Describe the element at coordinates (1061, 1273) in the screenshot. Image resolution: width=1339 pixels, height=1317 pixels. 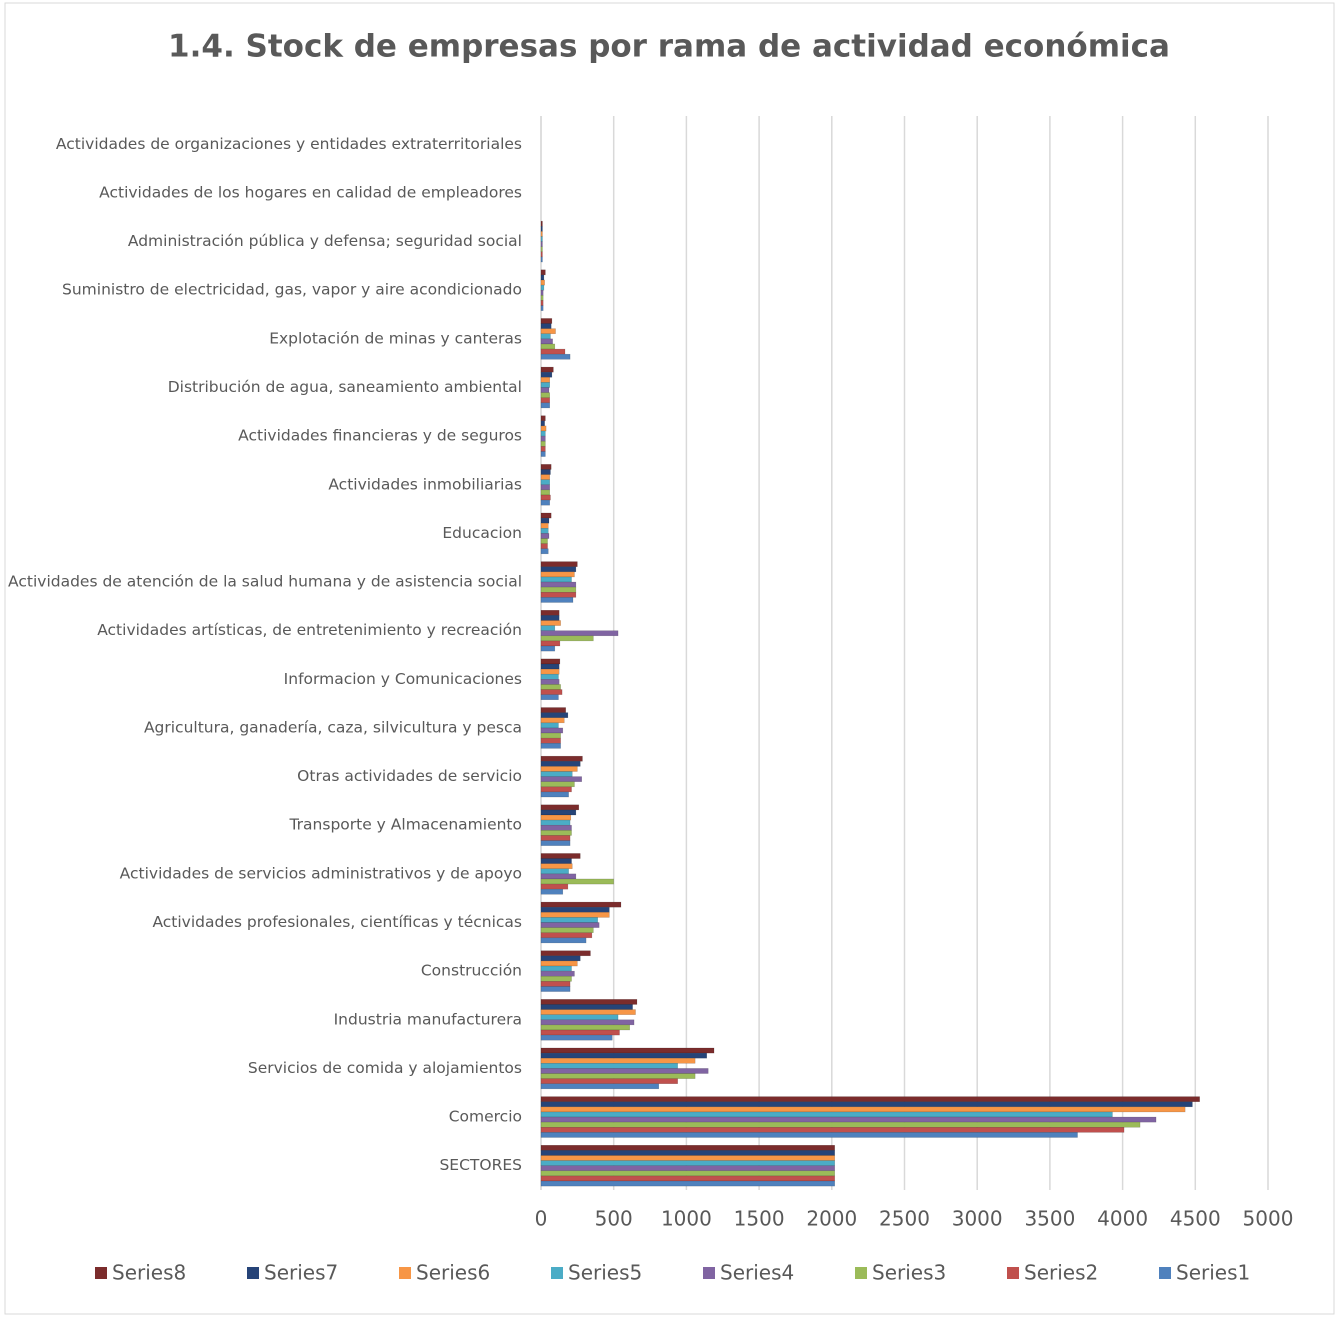
I see `legend-label: Series2` at that location.